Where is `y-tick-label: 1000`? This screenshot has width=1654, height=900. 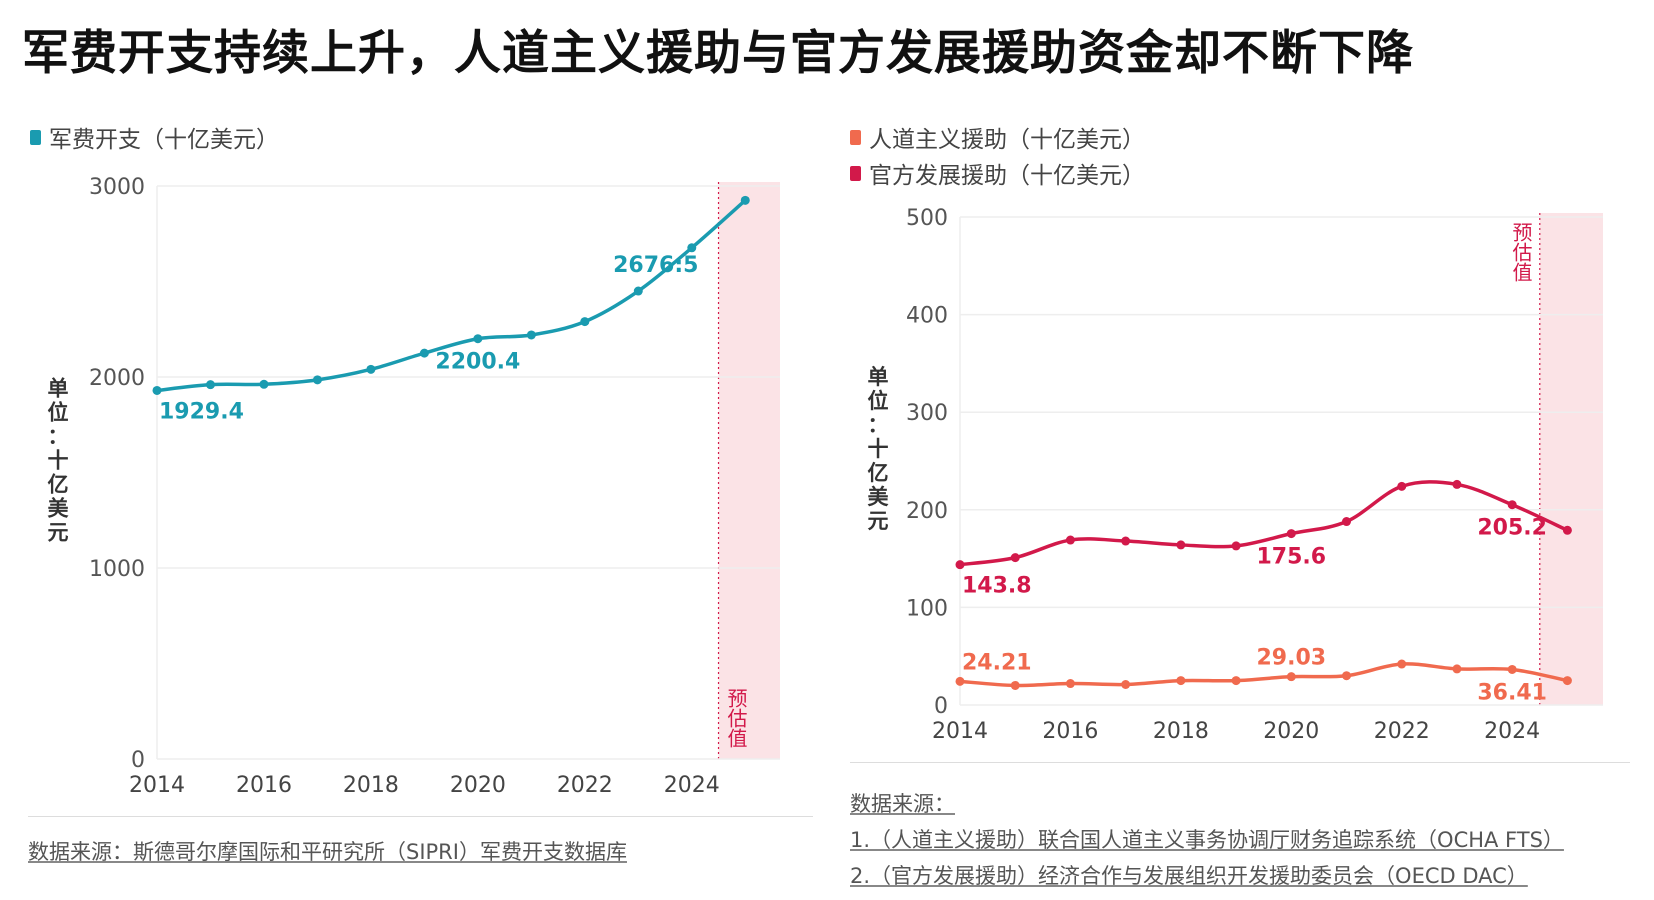
y-tick-label: 1000 is located at coordinates (117, 569).